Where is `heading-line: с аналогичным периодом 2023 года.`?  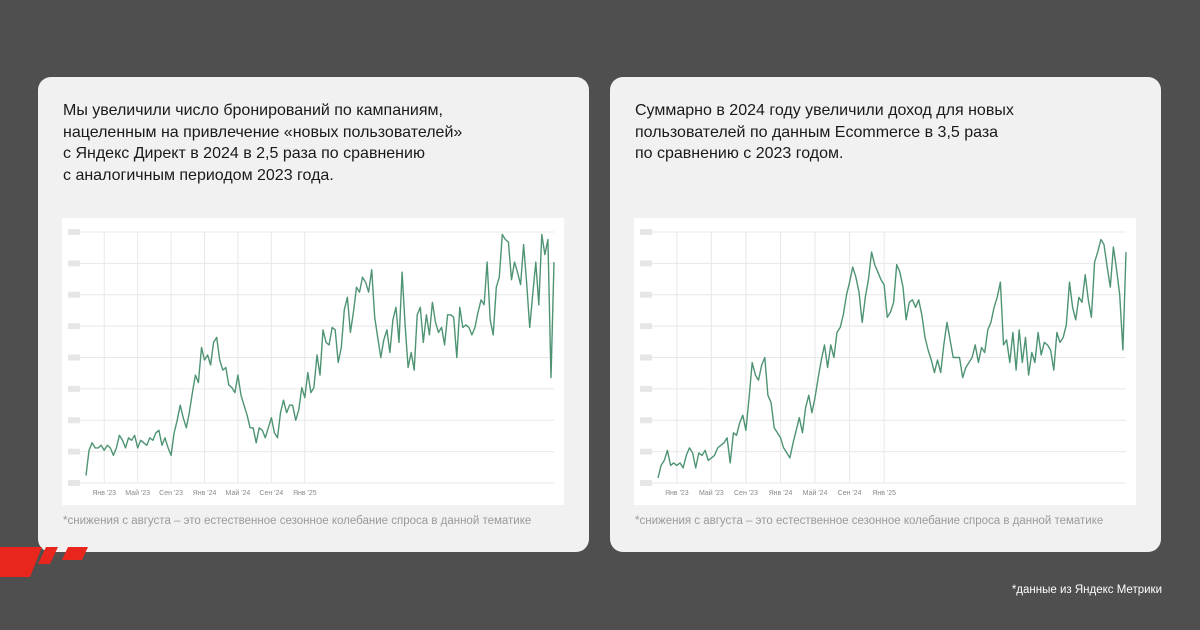 heading-line: с аналогичным периодом 2023 года. is located at coordinates (198, 175).